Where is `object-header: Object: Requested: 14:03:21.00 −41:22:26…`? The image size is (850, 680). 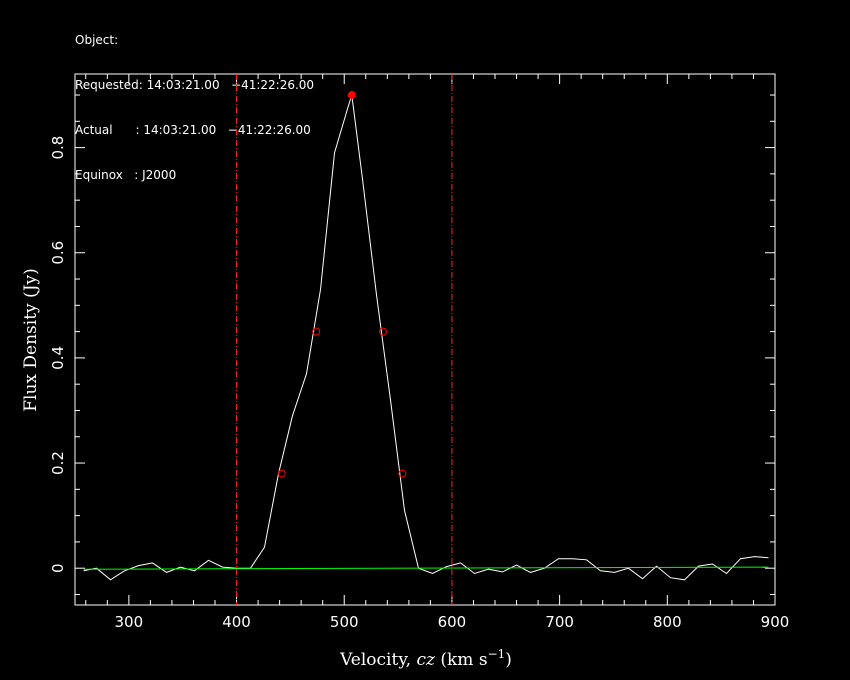
object-header: Object: Requested: 14:03:21.00 −41:22:26… is located at coordinates (194, 100).